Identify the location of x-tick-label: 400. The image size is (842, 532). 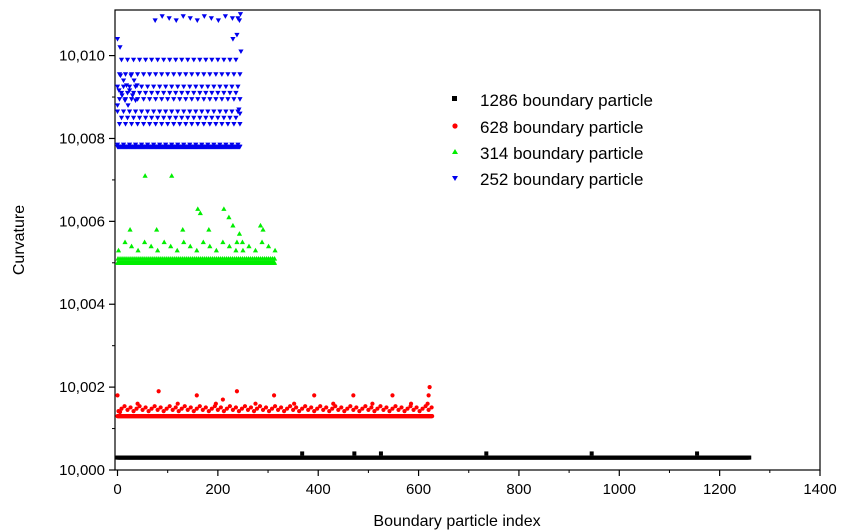
(318, 489).